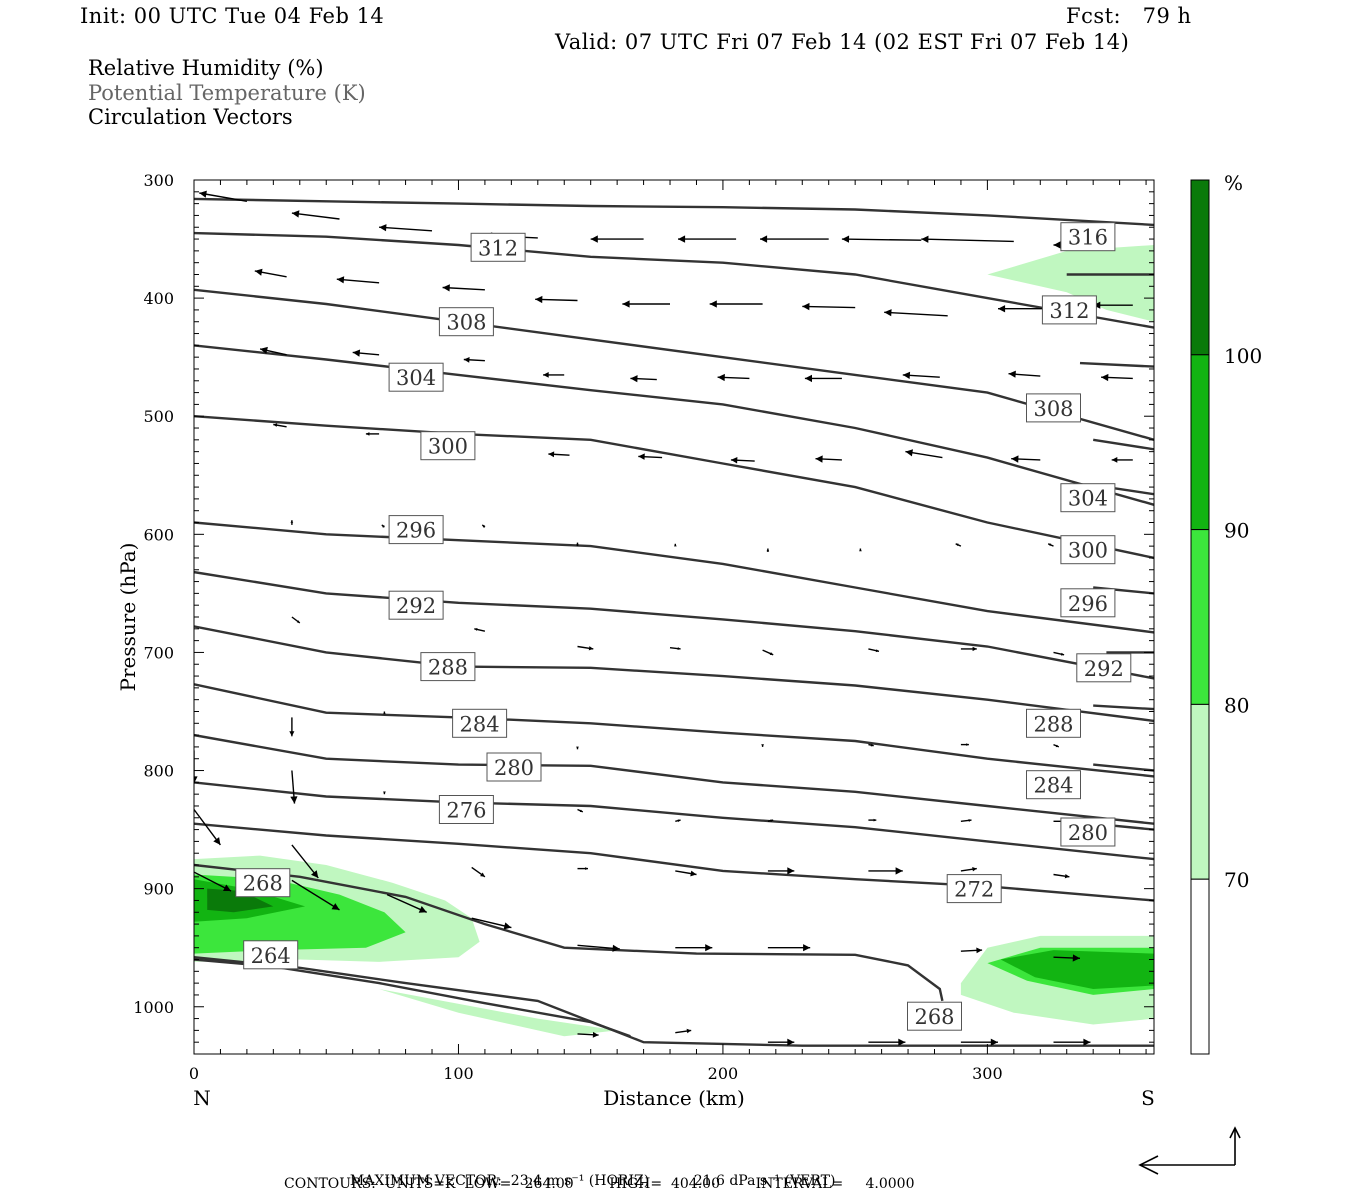 This screenshot has width=1350, height=1200. What do you see at coordinates (202, 1098) in the screenshot?
I see `x-left-end-label: N` at bounding box center [202, 1098].